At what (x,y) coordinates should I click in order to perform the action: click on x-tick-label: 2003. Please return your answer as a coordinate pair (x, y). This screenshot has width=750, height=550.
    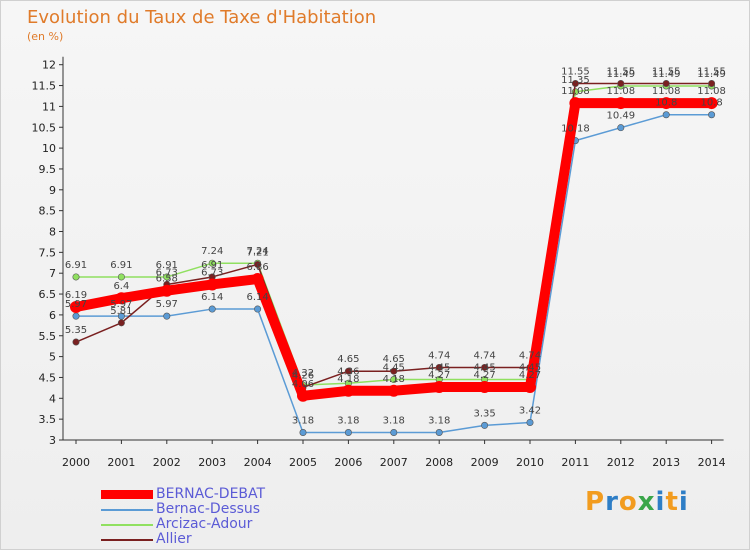
    Looking at the image, I should click on (212, 462).